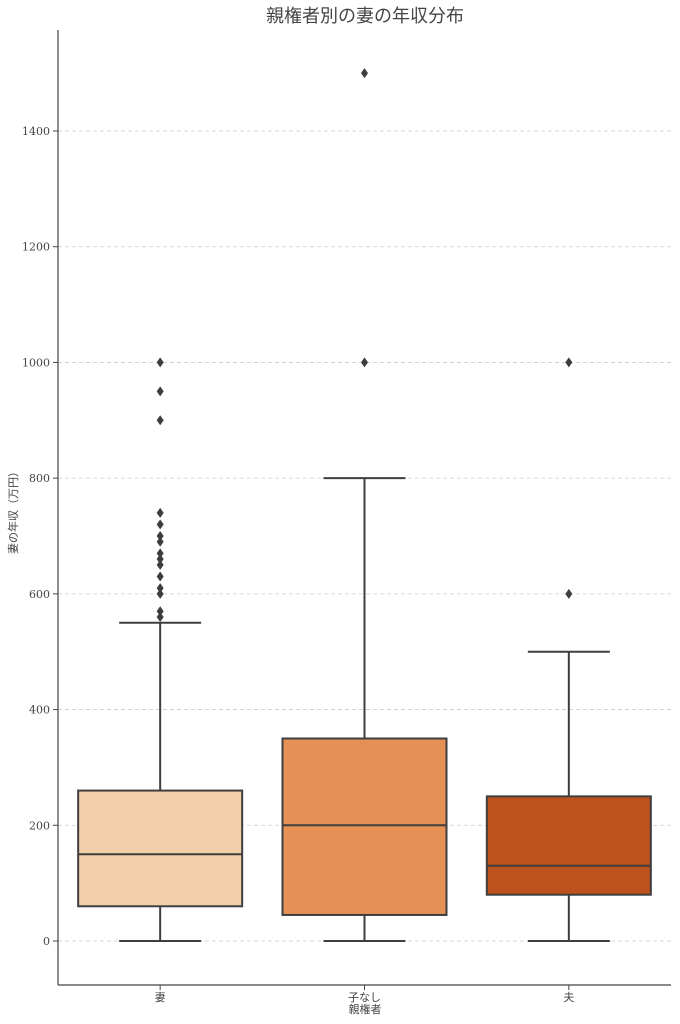 This screenshot has height=1024, width=680. I want to click on y-tick-label: 800, so click(39, 478).